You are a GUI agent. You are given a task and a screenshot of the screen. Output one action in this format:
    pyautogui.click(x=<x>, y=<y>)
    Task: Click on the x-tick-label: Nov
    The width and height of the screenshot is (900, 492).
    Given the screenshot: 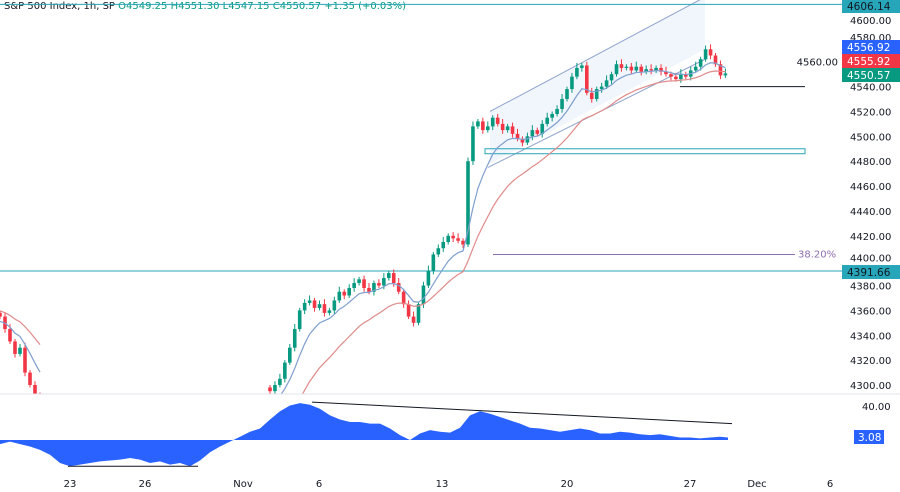 What is the action you would take?
    pyautogui.click(x=243, y=484)
    